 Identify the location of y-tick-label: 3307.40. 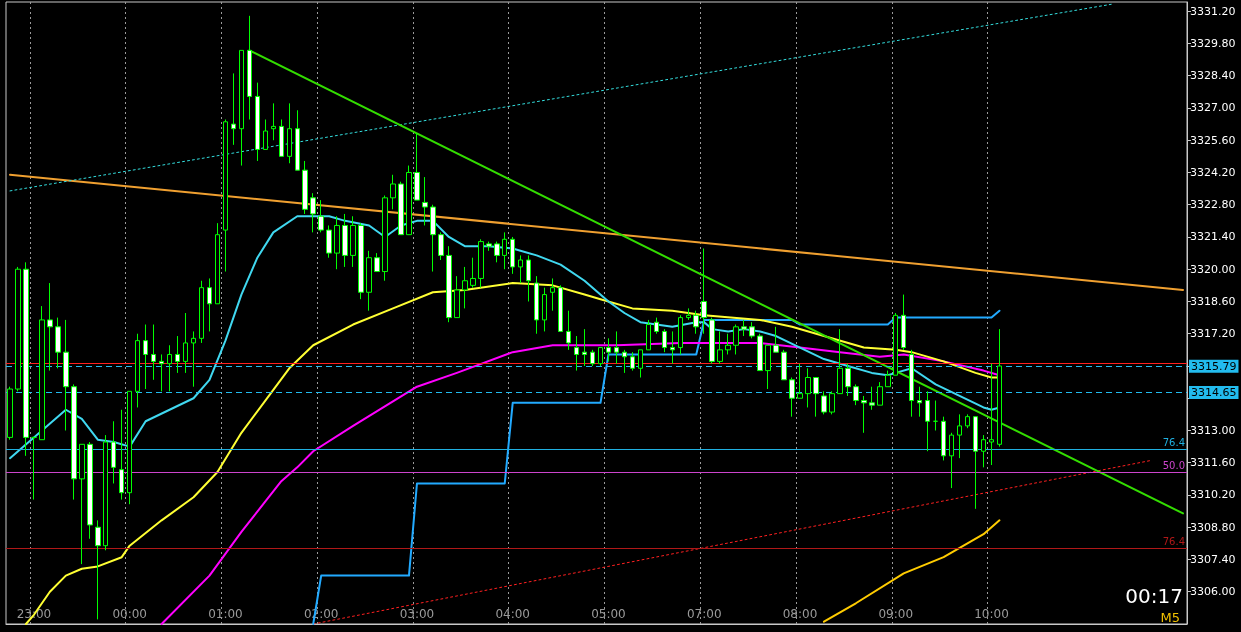
(1213, 559).